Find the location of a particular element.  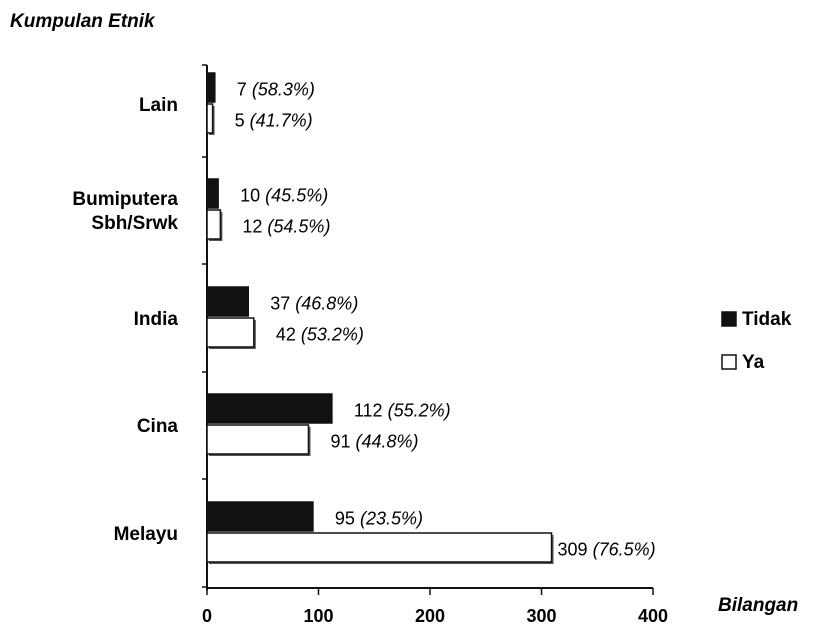

category-label: Sbh/Srwk is located at coordinates (134, 223).